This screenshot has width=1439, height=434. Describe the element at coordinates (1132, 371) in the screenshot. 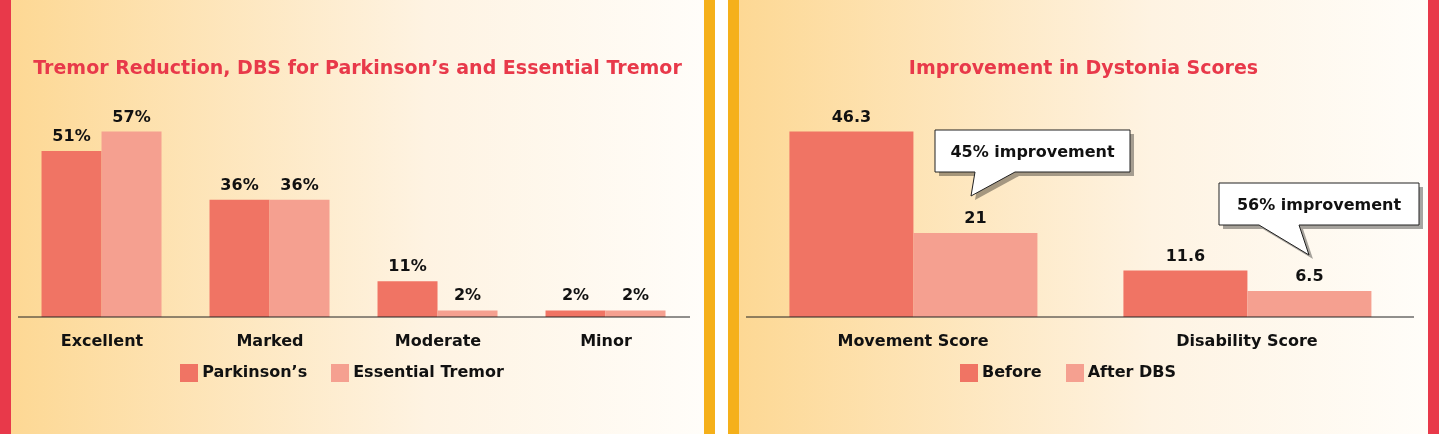

I see `legend-label: After DBS` at that location.